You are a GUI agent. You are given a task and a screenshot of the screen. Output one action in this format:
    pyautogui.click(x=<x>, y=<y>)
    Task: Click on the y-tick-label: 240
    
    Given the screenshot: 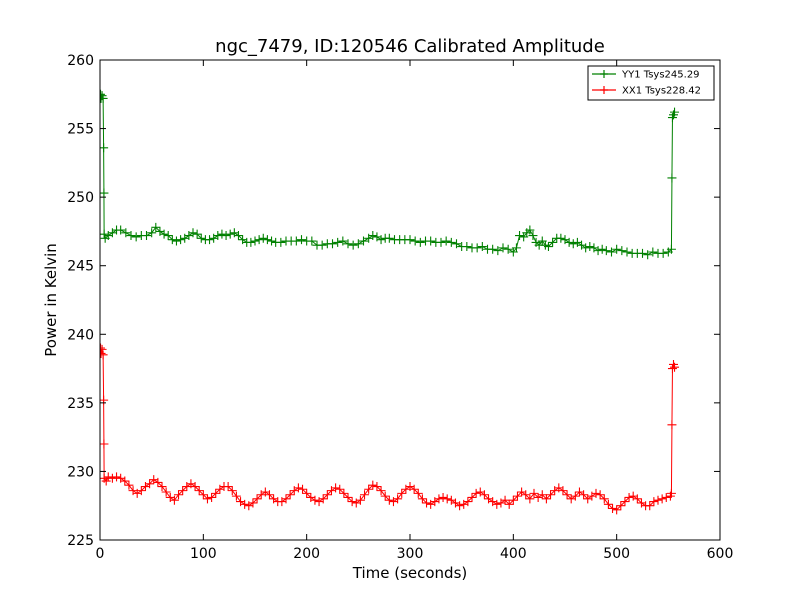 What is the action you would take?
    pyautogui.click(x=80, y=335)
    